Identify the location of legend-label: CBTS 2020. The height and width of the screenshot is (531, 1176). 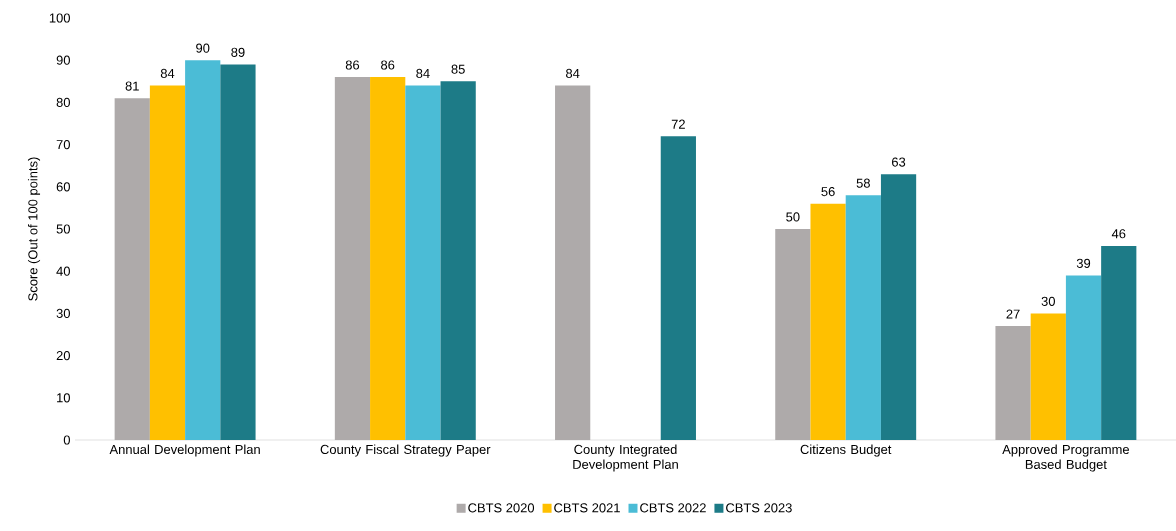
(501, 508).